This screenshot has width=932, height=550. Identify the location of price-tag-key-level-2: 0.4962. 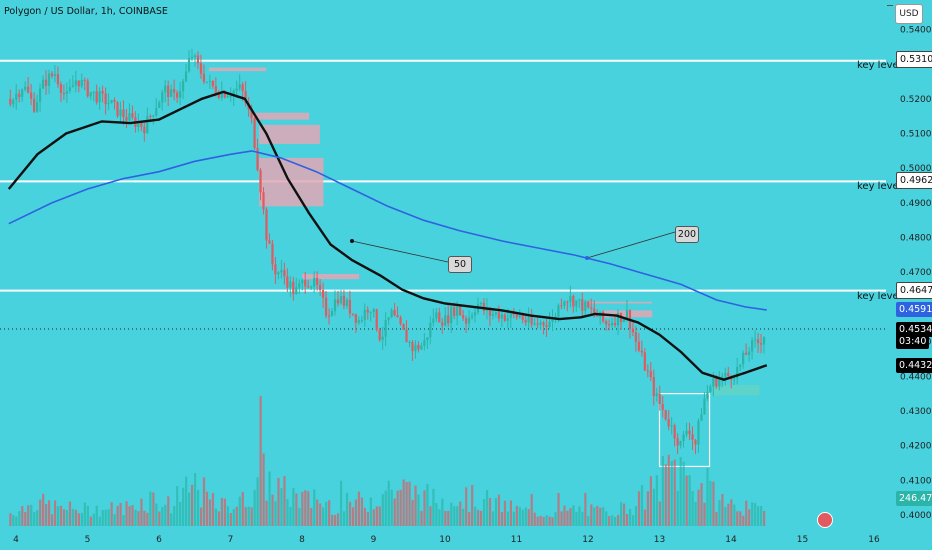
(914, 180).